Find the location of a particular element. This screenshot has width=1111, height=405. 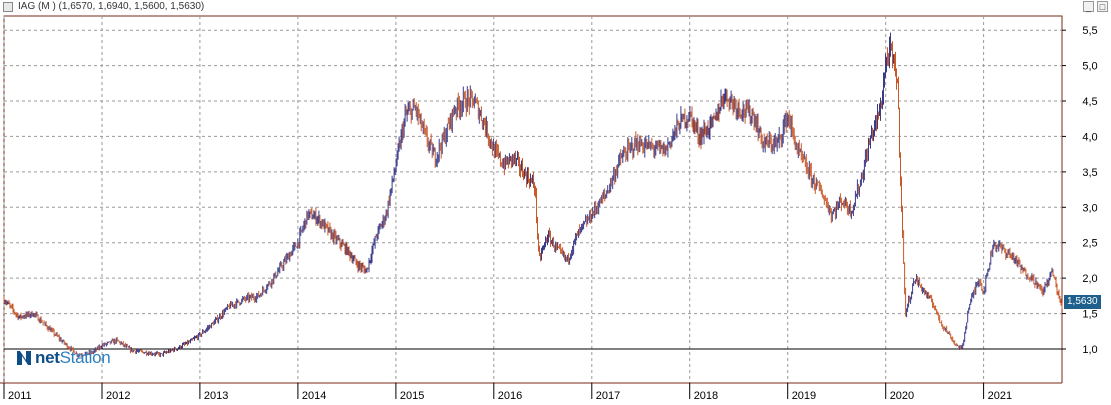

y-tick-label: 5,5 is located at coordinates (1089, 31).